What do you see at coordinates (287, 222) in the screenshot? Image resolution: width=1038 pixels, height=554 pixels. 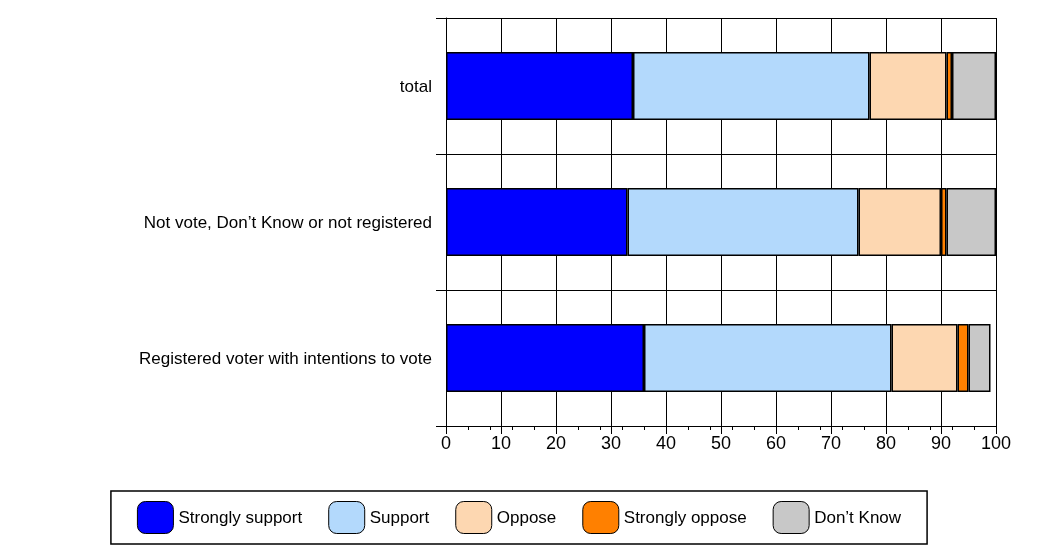 I see `y-tick-label: Not vote, Don’t Know or not registered` at bounding box center [287, 222].